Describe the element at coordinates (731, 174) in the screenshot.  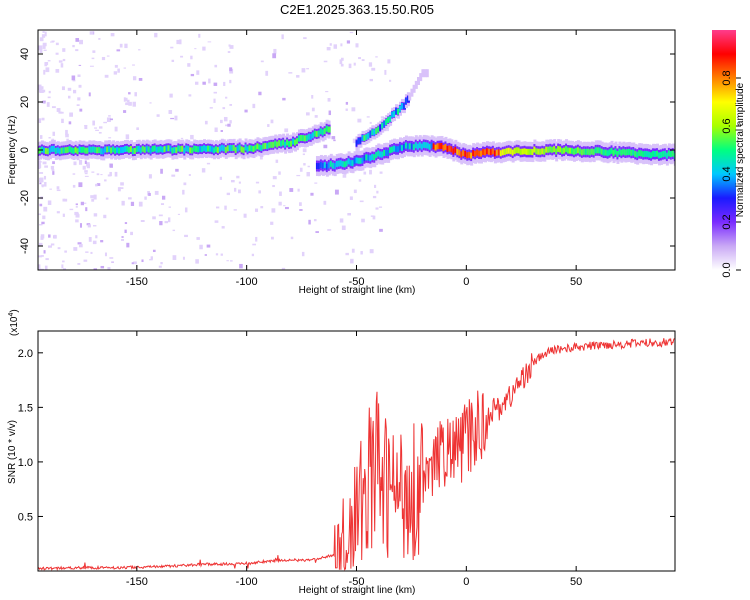
I see `colorbar-ticks: 0.0 0.2 0.4 0.6 0.8` at that location.